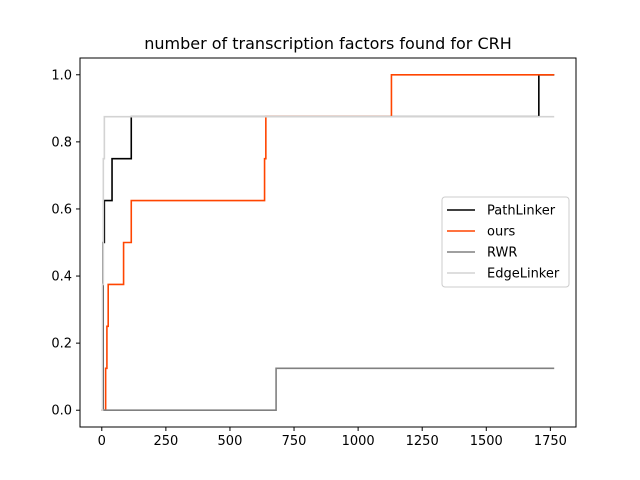 The height and width of the screenshot is (480, 640). Describe the element at coordinates (328, 389) in the screenshot. I see `series-line-rwr` at that location.